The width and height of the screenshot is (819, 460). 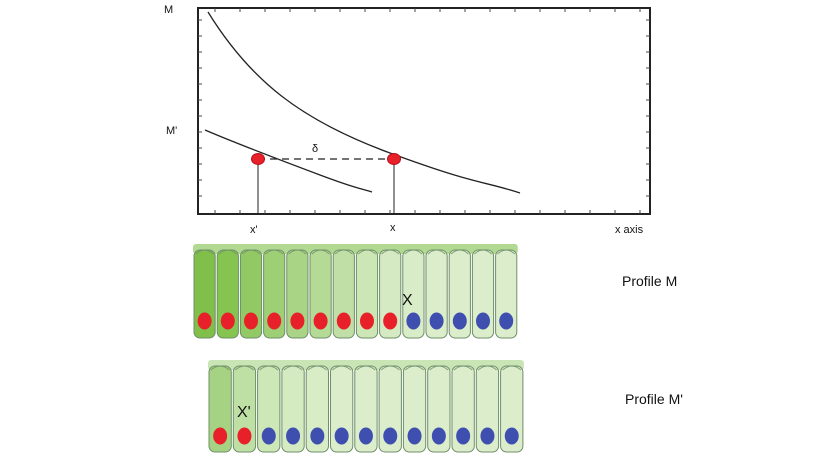 I want to click on point-x-prime, so click(x=258, y=159).